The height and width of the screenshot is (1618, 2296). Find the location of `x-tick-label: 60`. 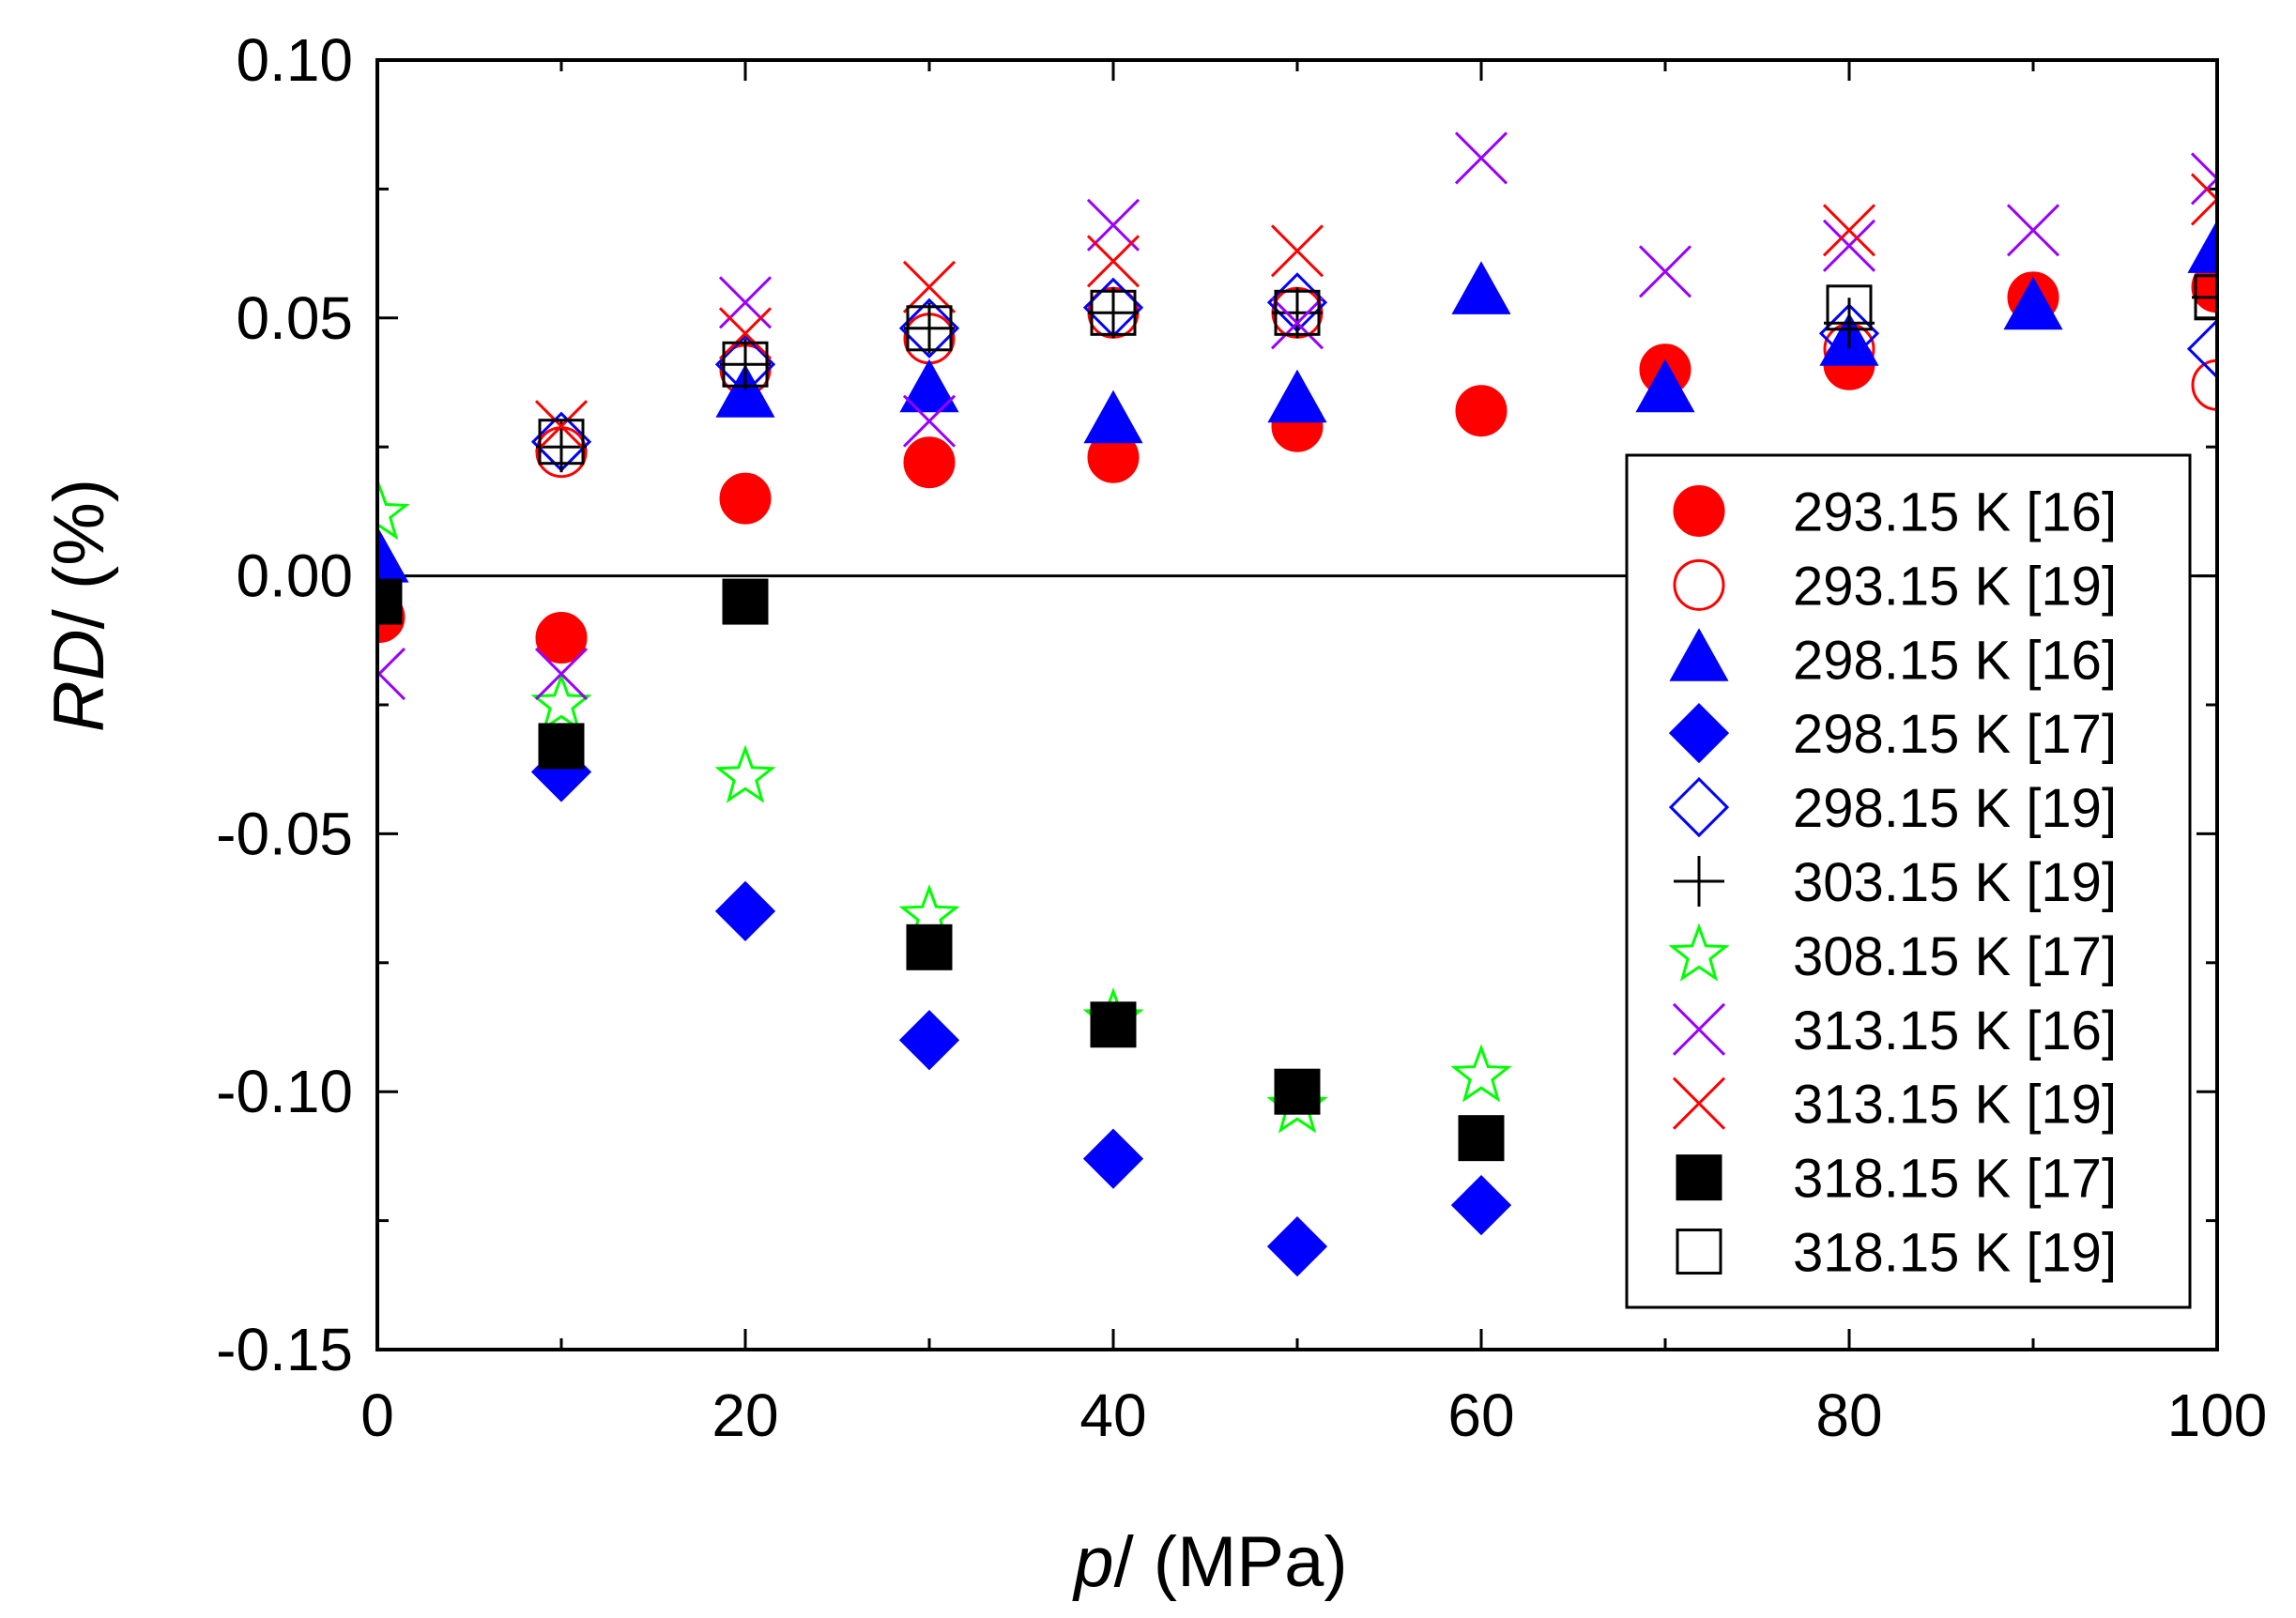

x-tick-label: 60 is located at coordinates (1480, 1415).